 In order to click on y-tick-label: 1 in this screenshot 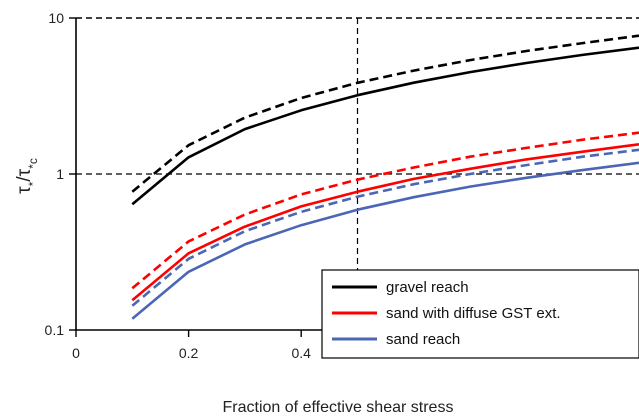, I will do `click(60, 174)`.